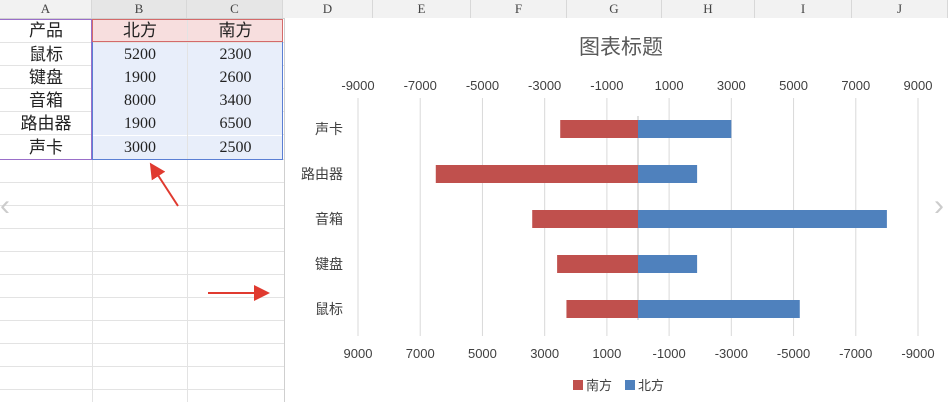 Image resolution: width=948 pixels, height=407 pixels. What do you see at coordinates (669, 85) in the screenshot?
I see `top-axis-tick-label: 1000` at bounding box center [669, 85].